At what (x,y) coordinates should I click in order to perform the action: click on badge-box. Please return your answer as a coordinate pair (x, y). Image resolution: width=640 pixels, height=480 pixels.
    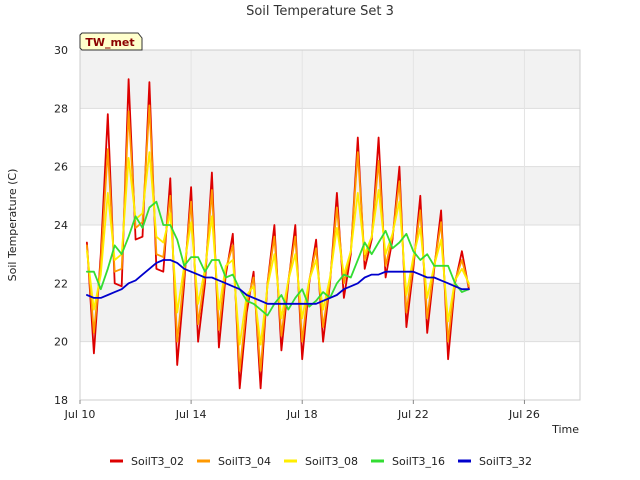
    Looking at the image, I should click on (111, 41).